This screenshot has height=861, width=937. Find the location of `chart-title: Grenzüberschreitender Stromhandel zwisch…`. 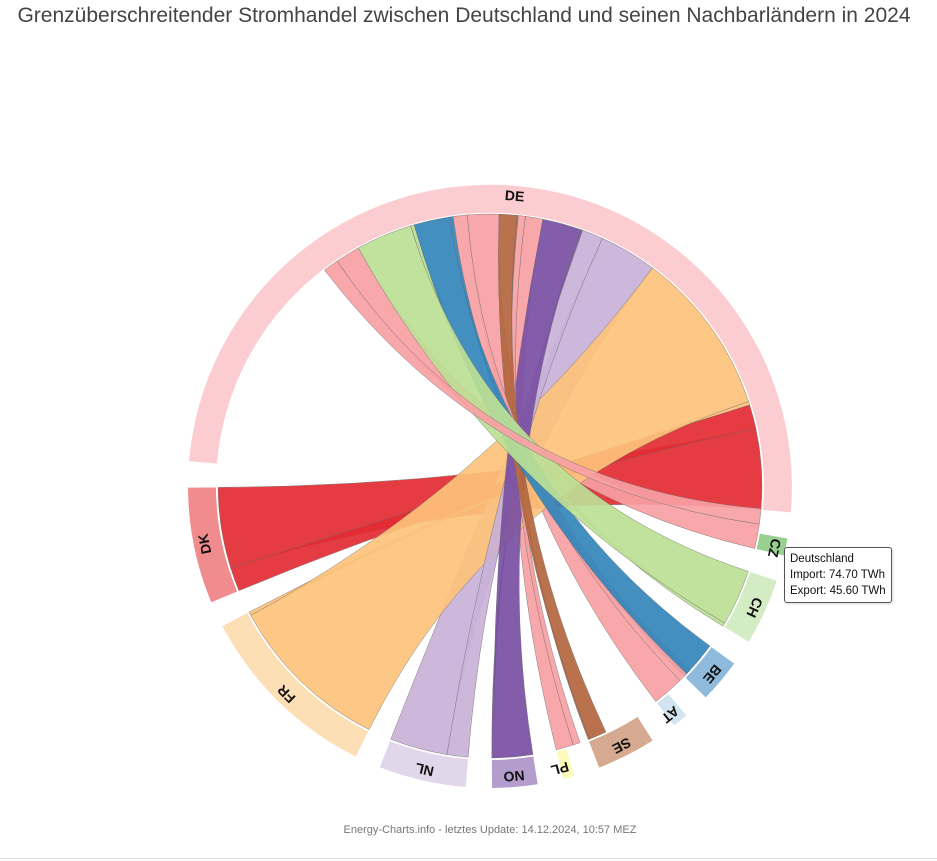

chart-title: Grenzüberschreitender Stromhandel zwisch… is located at coordinates (464, 15).